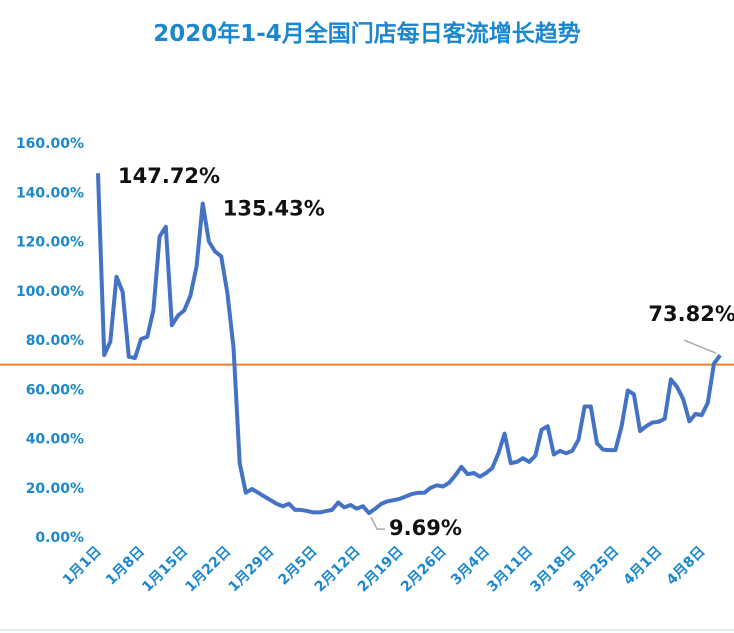  Describe the element at coordinates (424, 570) in the screenshot. I see `x-tick-label: 2月26日` at that location.